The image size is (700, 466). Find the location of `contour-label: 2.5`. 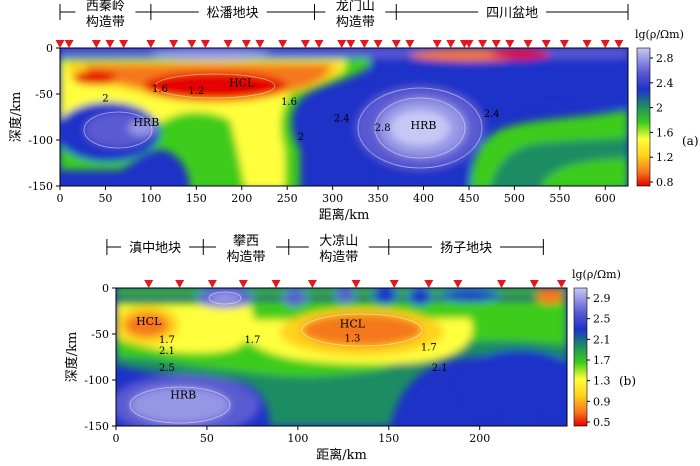

contour-label: 2.5 is located at coordinates (167, 368).